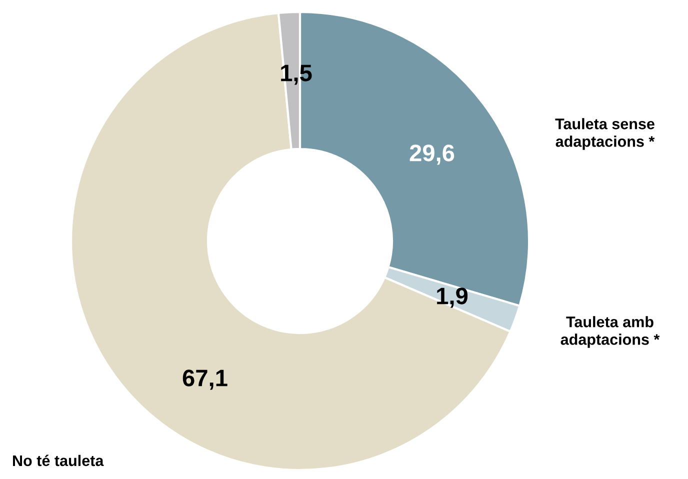 The height and width of the screenshot is (479, 688). I want to click on data-label: 1,9, so click(452, 298).